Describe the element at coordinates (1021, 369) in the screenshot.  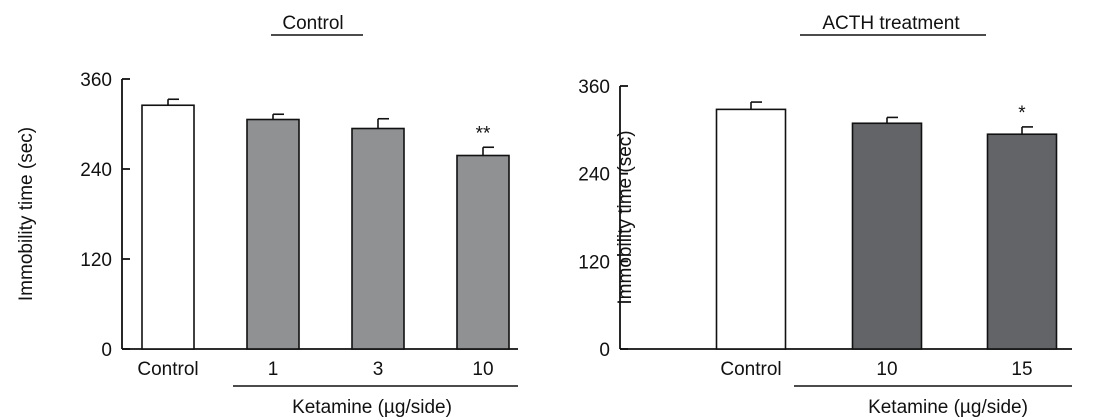
I see `x-tick-label: 15` at that location.